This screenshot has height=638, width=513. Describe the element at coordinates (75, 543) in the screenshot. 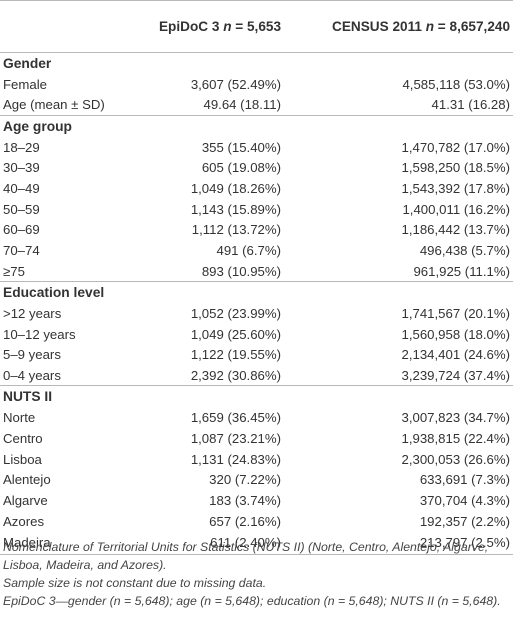

I see `row-label: Madeira` at that location.